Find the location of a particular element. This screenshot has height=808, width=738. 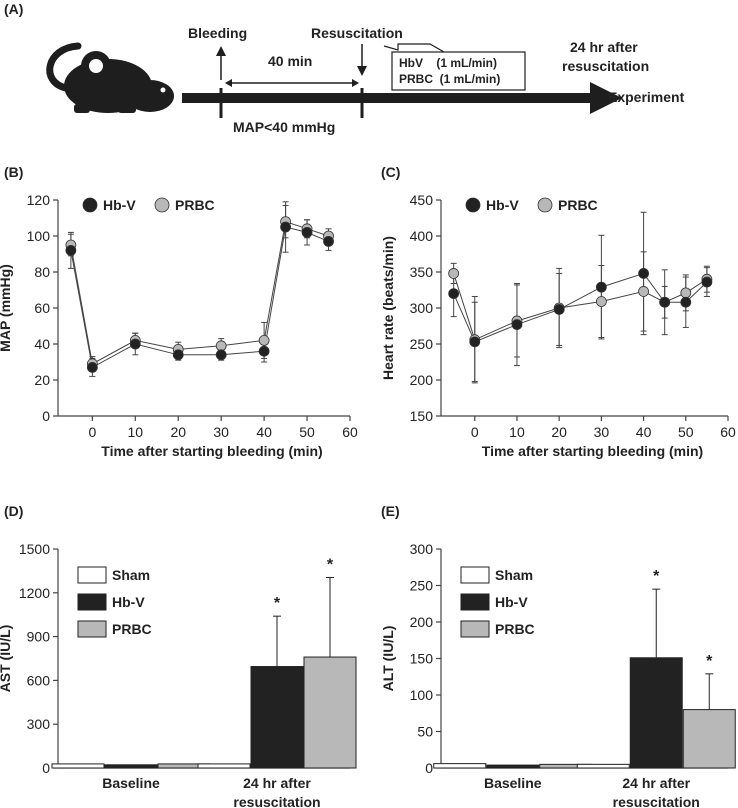

legend-swatch-hb-v is located at coordinates (475, 602).